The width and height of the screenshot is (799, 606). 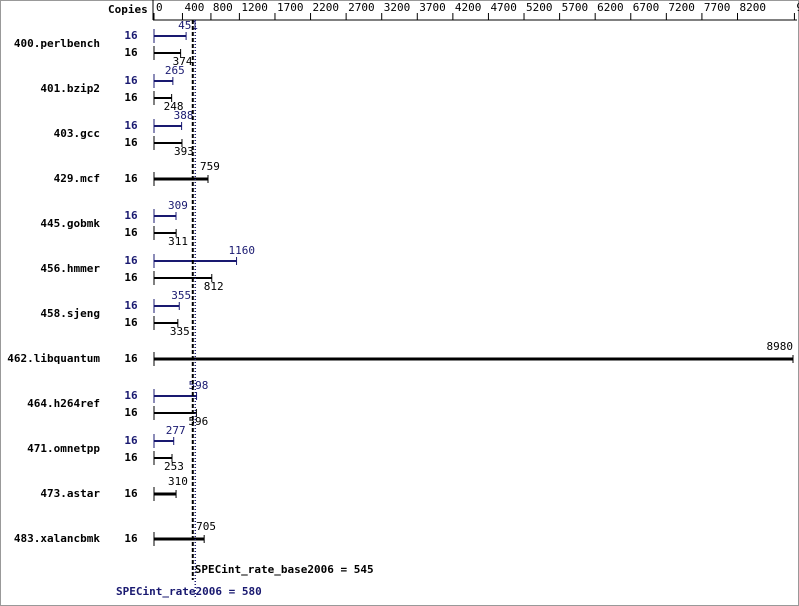 I want to click on value-label: 253, so click(x=174, y=466).